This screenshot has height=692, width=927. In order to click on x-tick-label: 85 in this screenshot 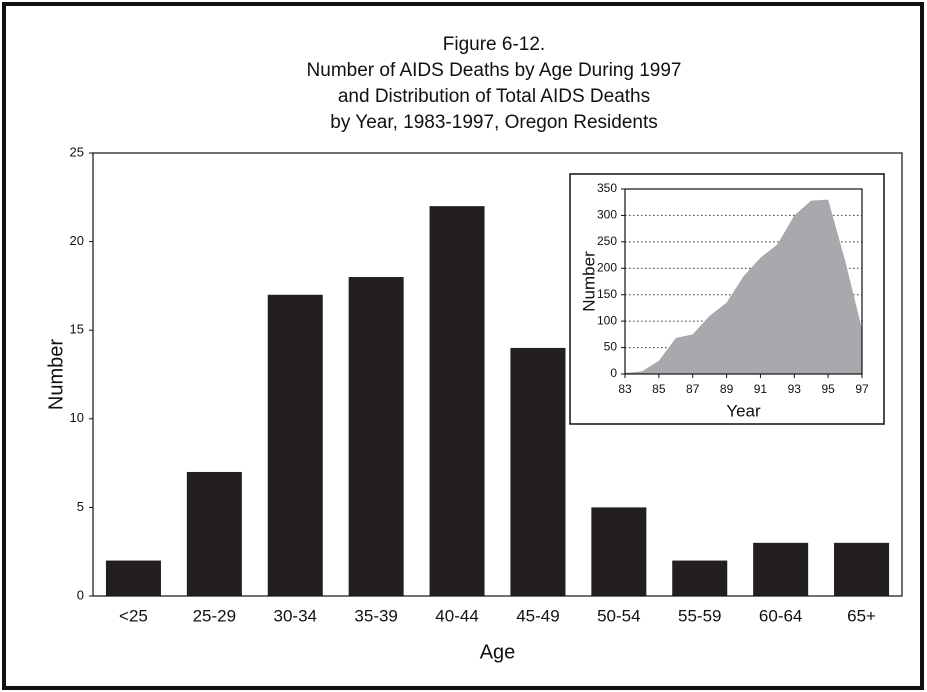, I will do `click(659, 389)`.